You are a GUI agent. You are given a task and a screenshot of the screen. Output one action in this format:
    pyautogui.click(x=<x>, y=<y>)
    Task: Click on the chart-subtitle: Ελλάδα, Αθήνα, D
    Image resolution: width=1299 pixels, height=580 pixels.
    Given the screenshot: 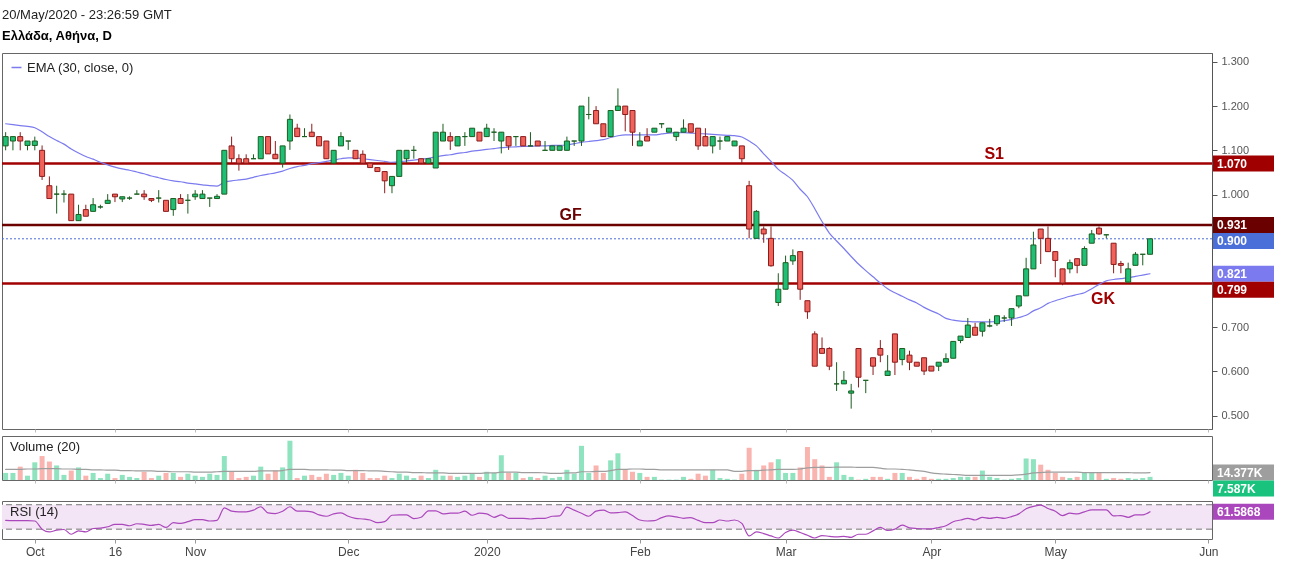 What is the action you would take?
    pyautogui.click(x=57, y=35)
    